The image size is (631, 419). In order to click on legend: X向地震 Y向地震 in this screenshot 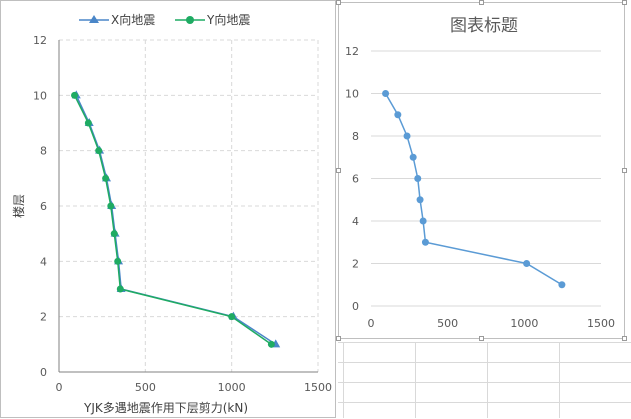, I will do `click(164, 19)`.